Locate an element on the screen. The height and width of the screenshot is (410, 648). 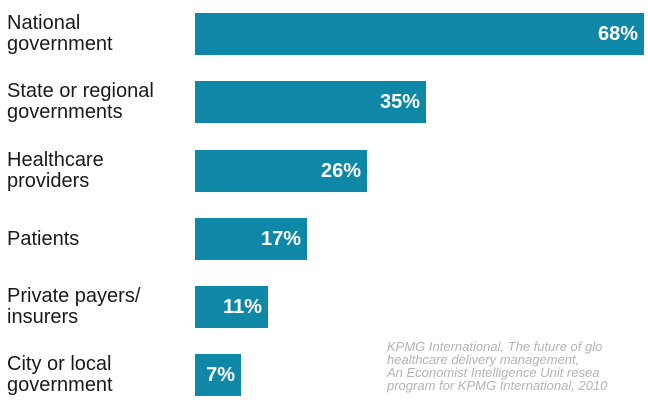
category-label: Private payers/insurers is located at coordinates (98, 307).